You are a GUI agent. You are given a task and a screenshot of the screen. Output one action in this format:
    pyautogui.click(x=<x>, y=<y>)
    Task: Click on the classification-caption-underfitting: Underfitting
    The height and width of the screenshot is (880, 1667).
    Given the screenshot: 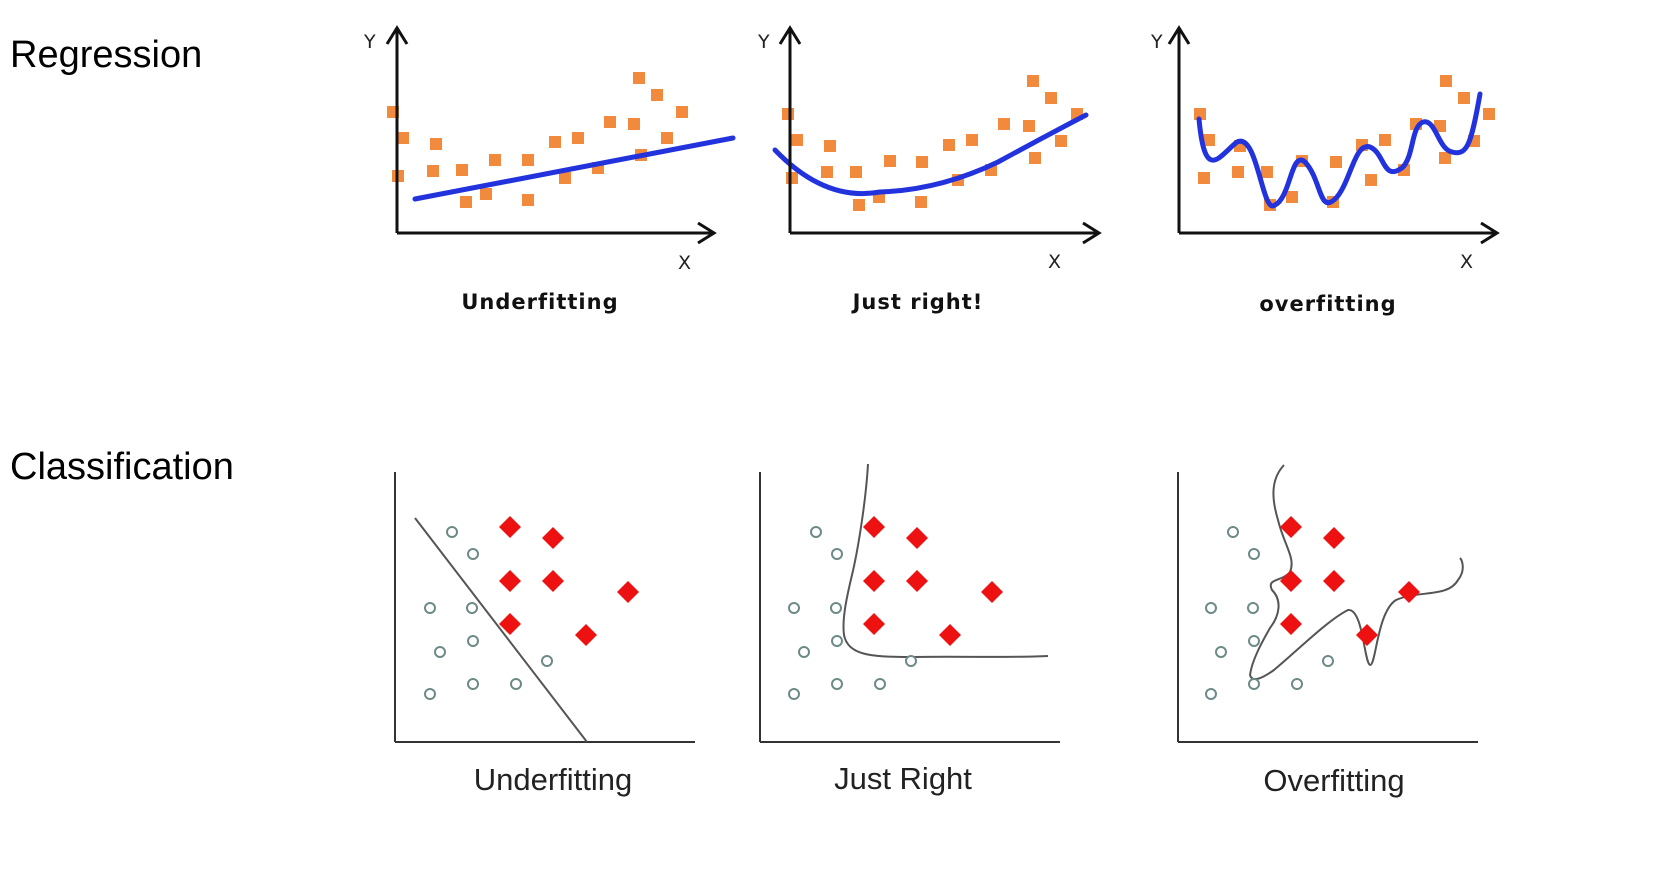 What is the action you would take?
    pyautogui.click(x=553, y=779)
    